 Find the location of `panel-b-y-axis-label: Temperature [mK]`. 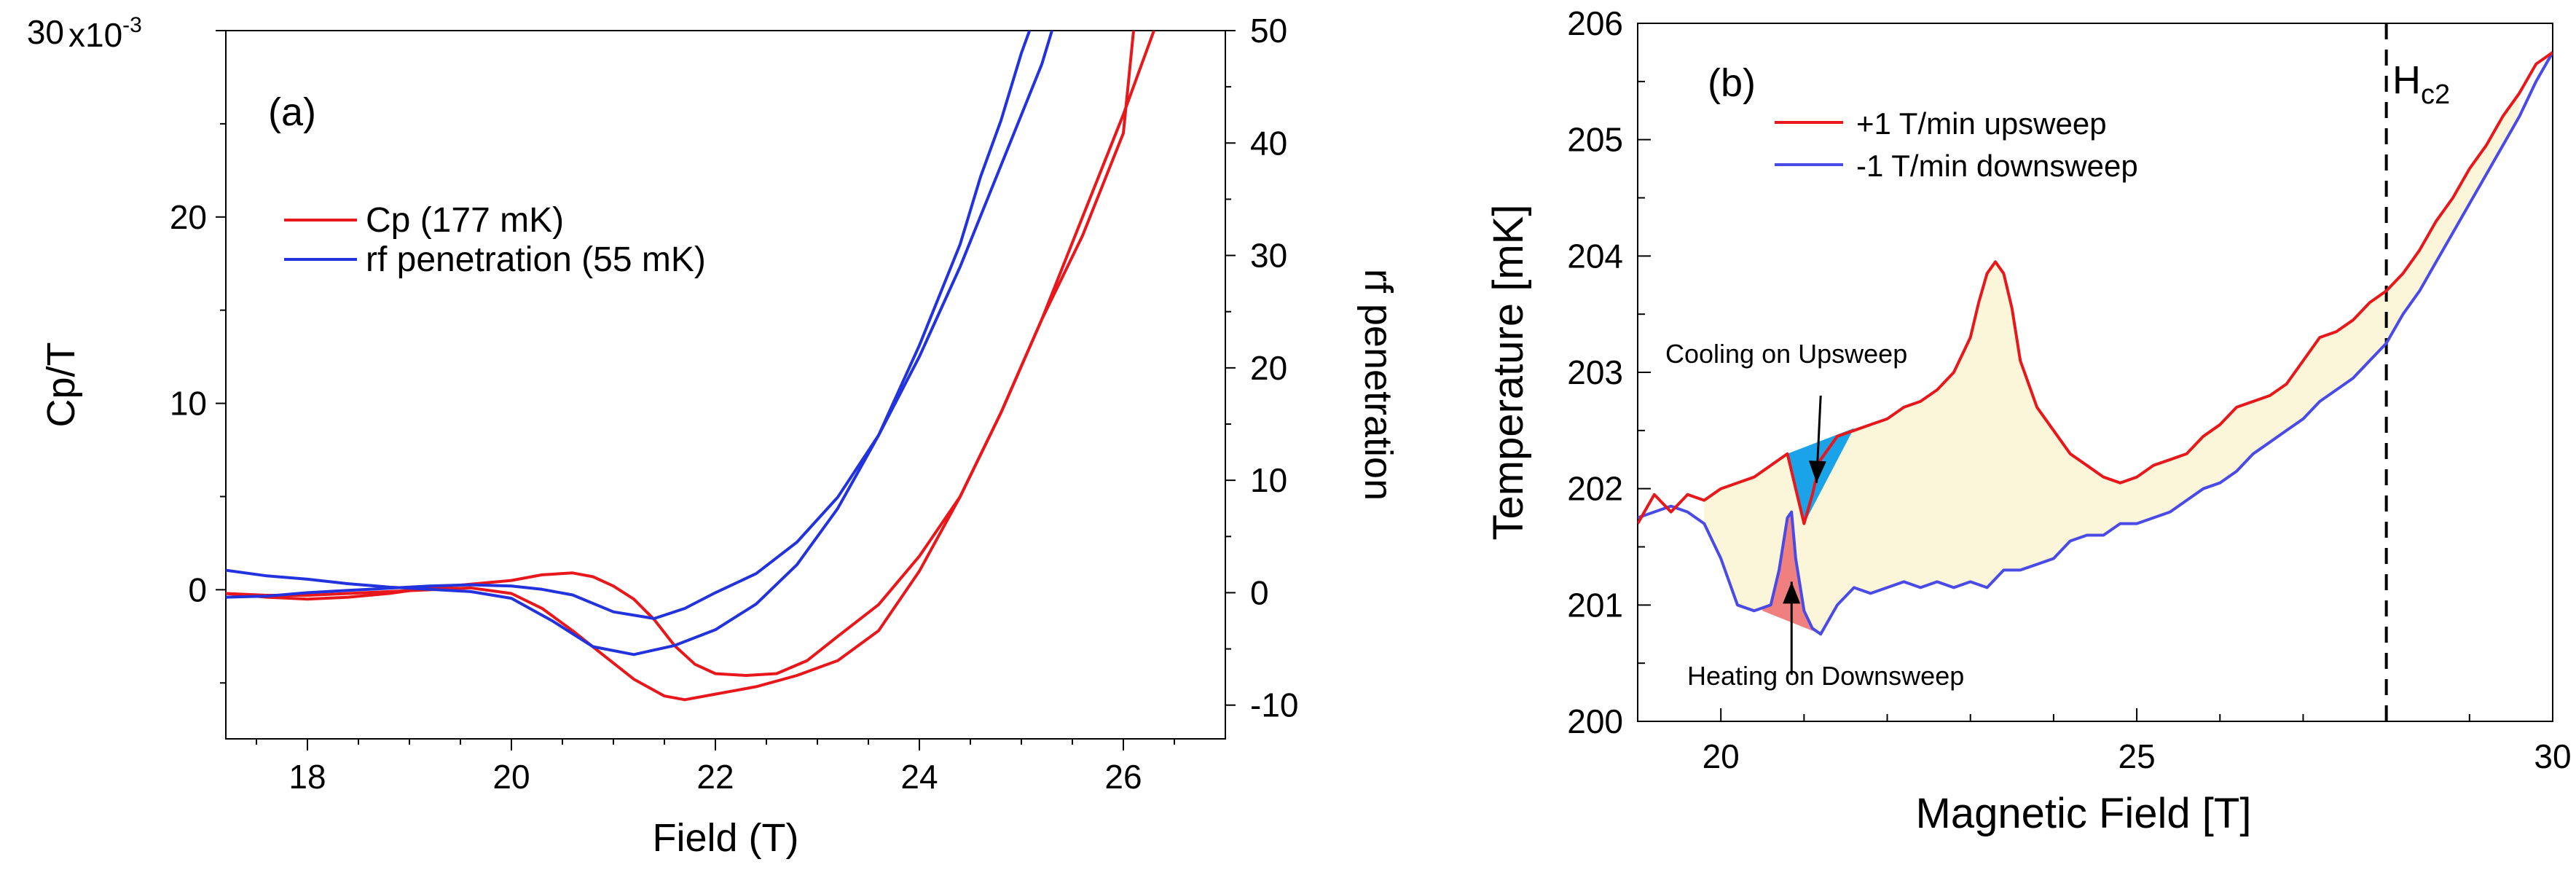

panel-b-y-axis-label: Temperature [mK] is located at coordinates (1508, 373).